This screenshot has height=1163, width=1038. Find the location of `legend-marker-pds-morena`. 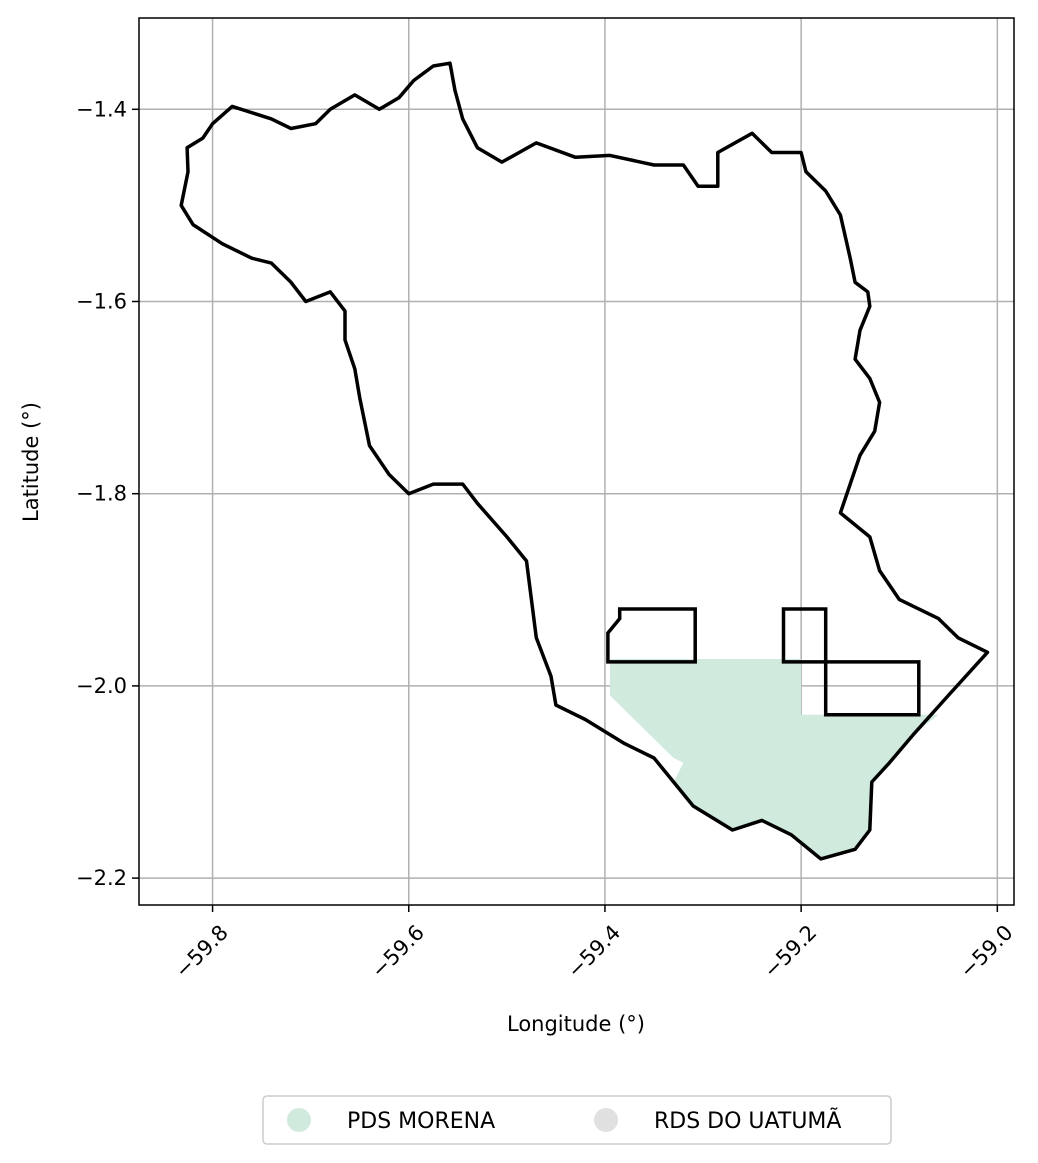

legend-marker-pds-morena is located at coordinates (299, 1120).